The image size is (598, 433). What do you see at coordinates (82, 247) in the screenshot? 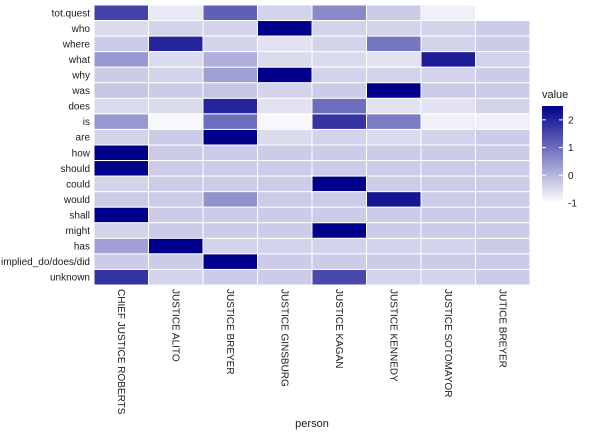
I see `y-tick-label: has` at bounding box center [82, 247].